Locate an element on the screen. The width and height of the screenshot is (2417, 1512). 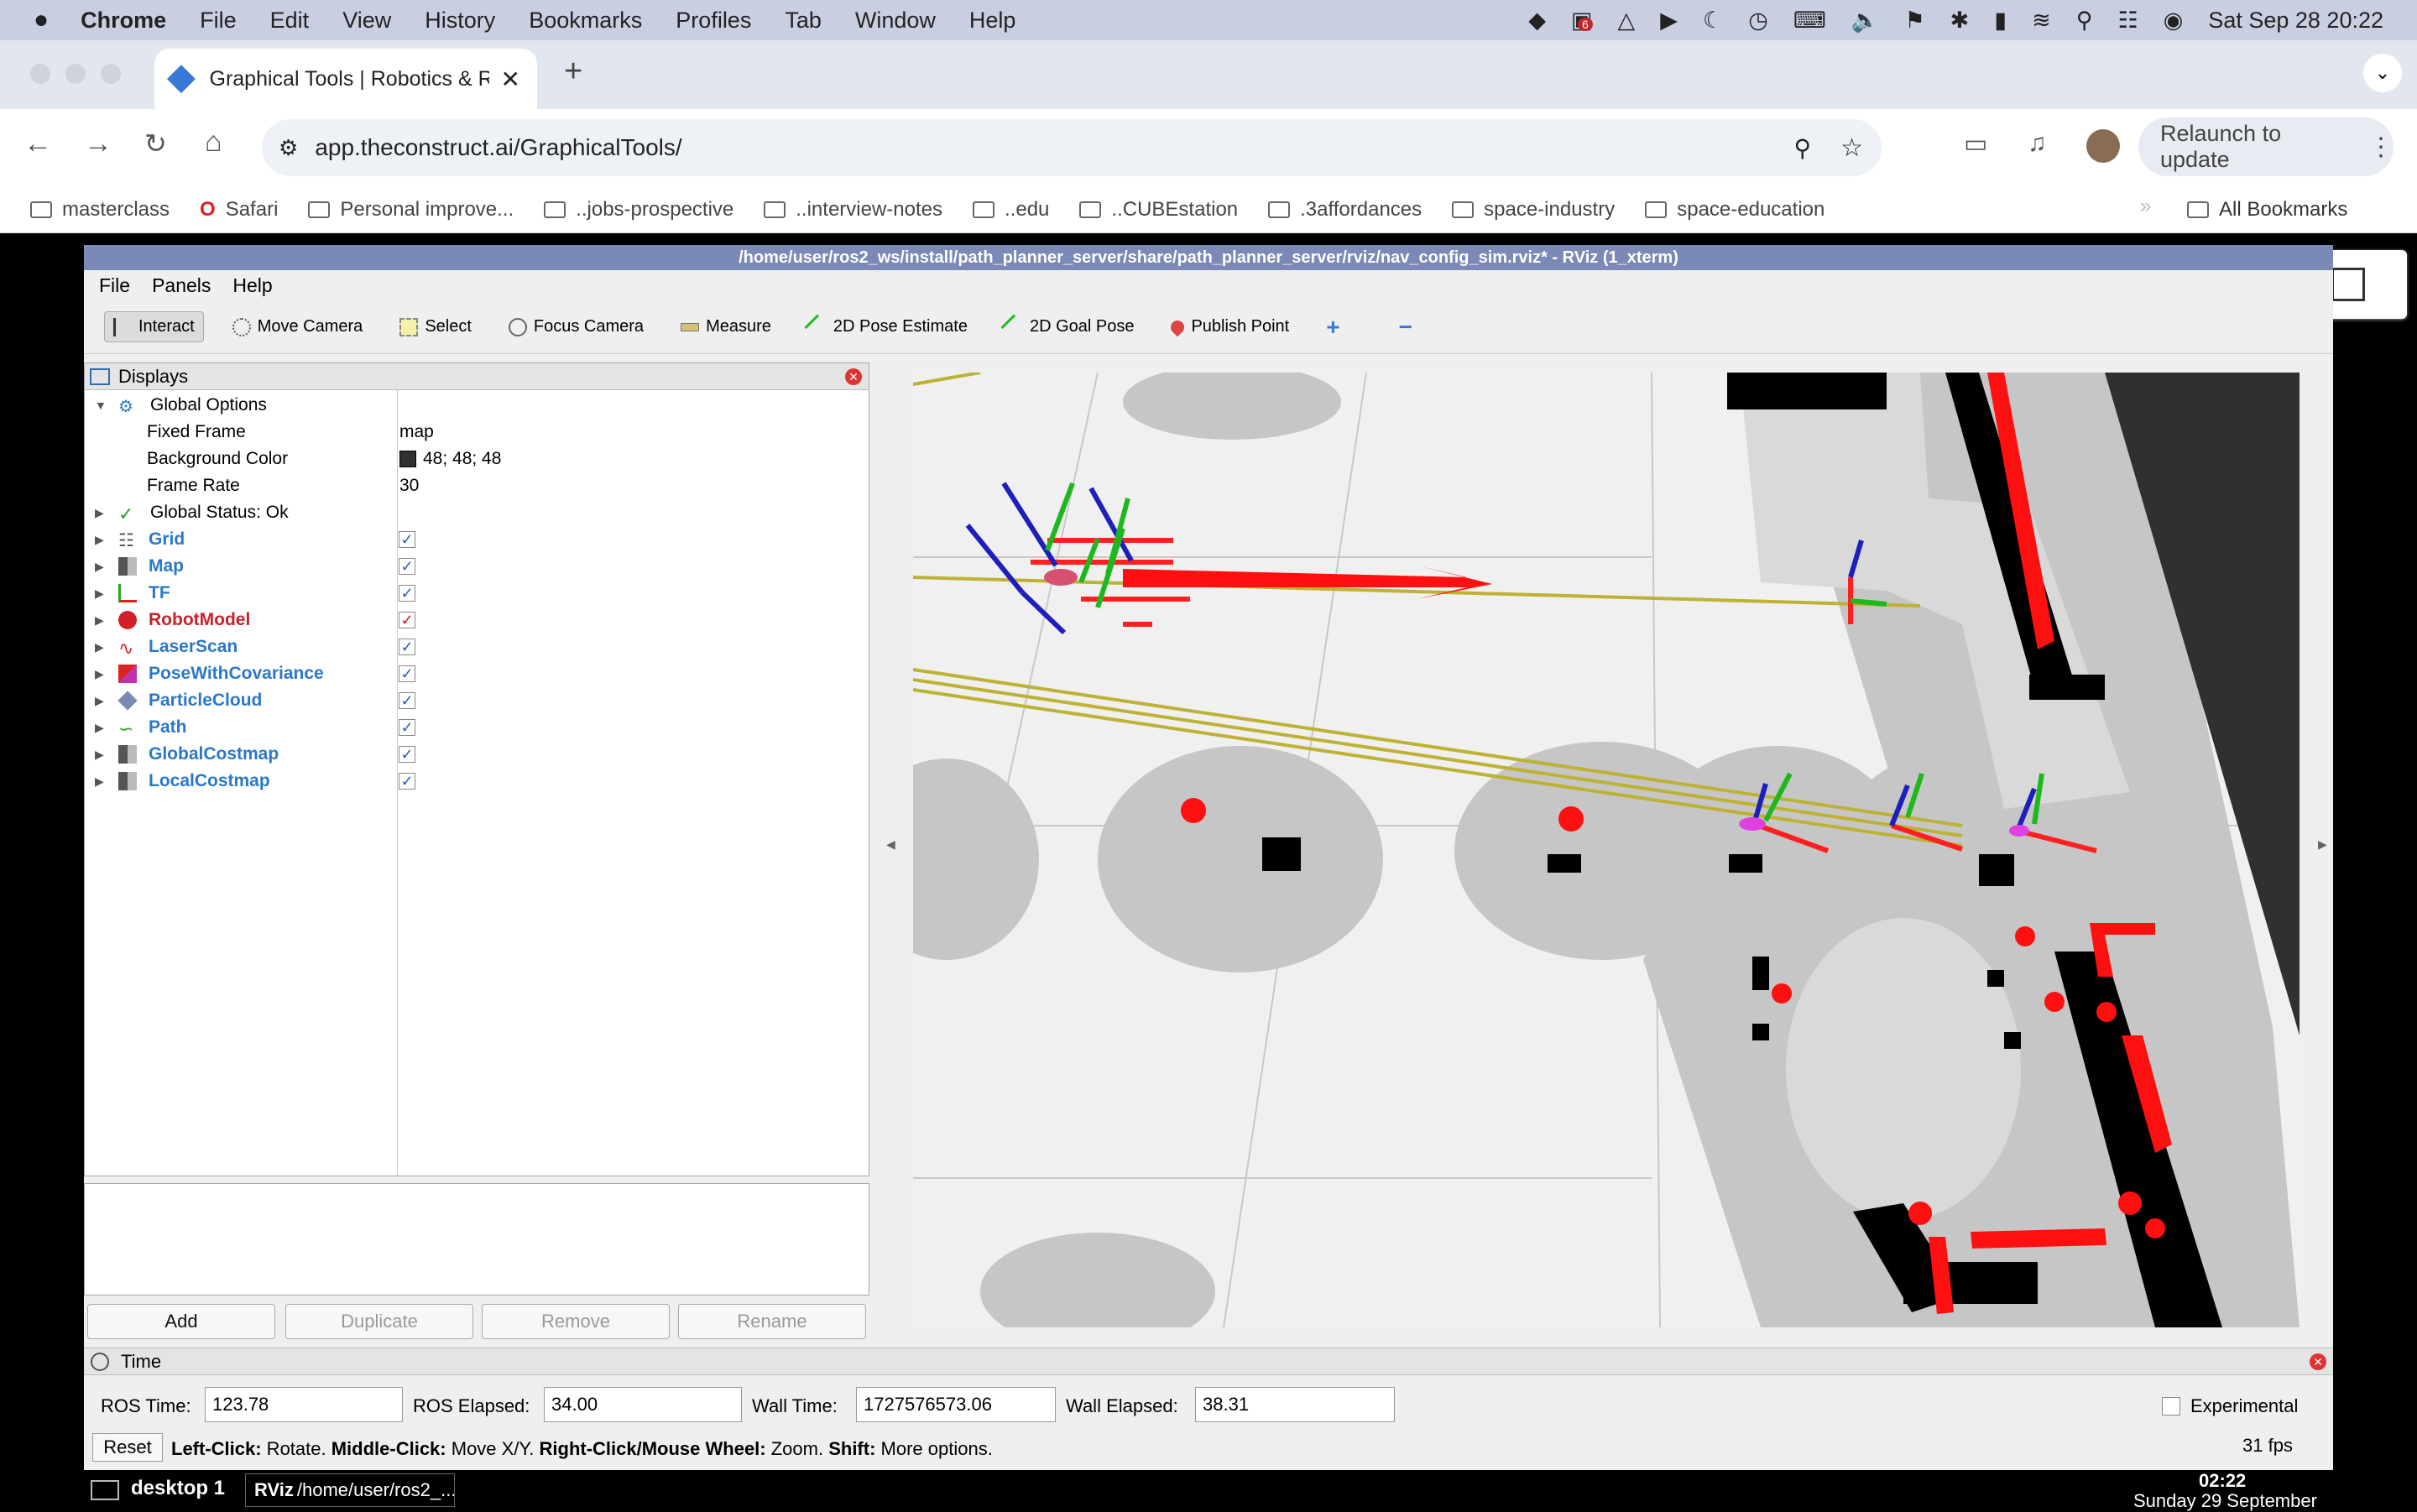
display-checkbox-path: ✓ is located at coordinates (407, 728).